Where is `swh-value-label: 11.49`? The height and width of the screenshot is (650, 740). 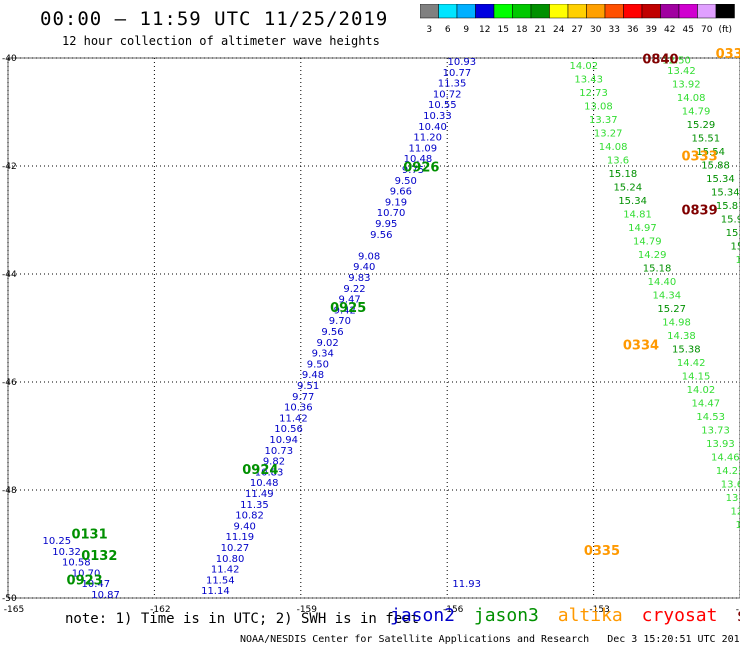
swh-value-label: 11.49 is located at coordinates (259, 494).